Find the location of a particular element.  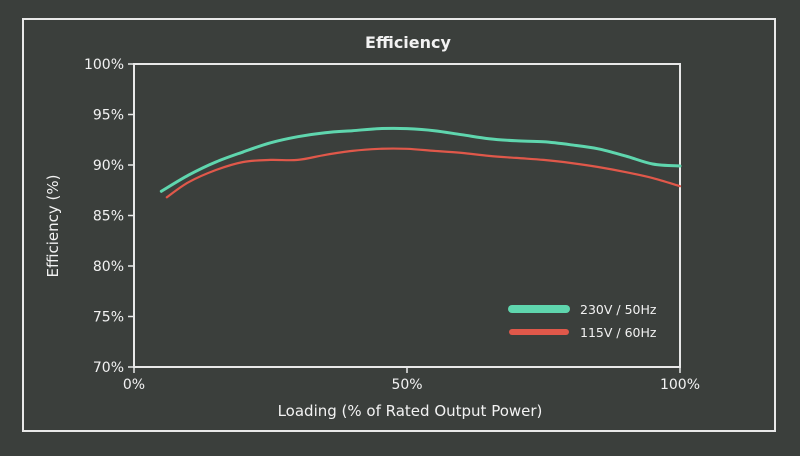

x-axis-ticks: 0% 50% 100% is located at coordinates (411, 380).